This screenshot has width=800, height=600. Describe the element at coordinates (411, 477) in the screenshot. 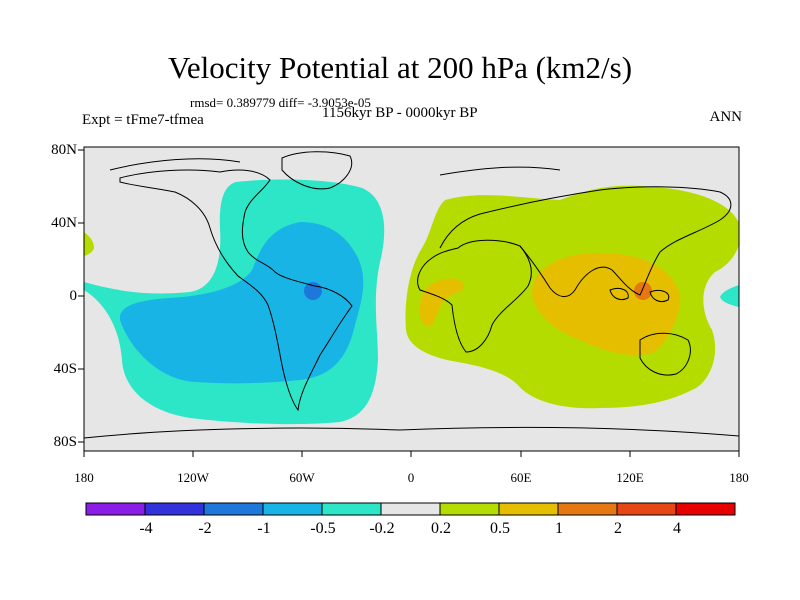

I see `lon-label-0: 0` at that location.